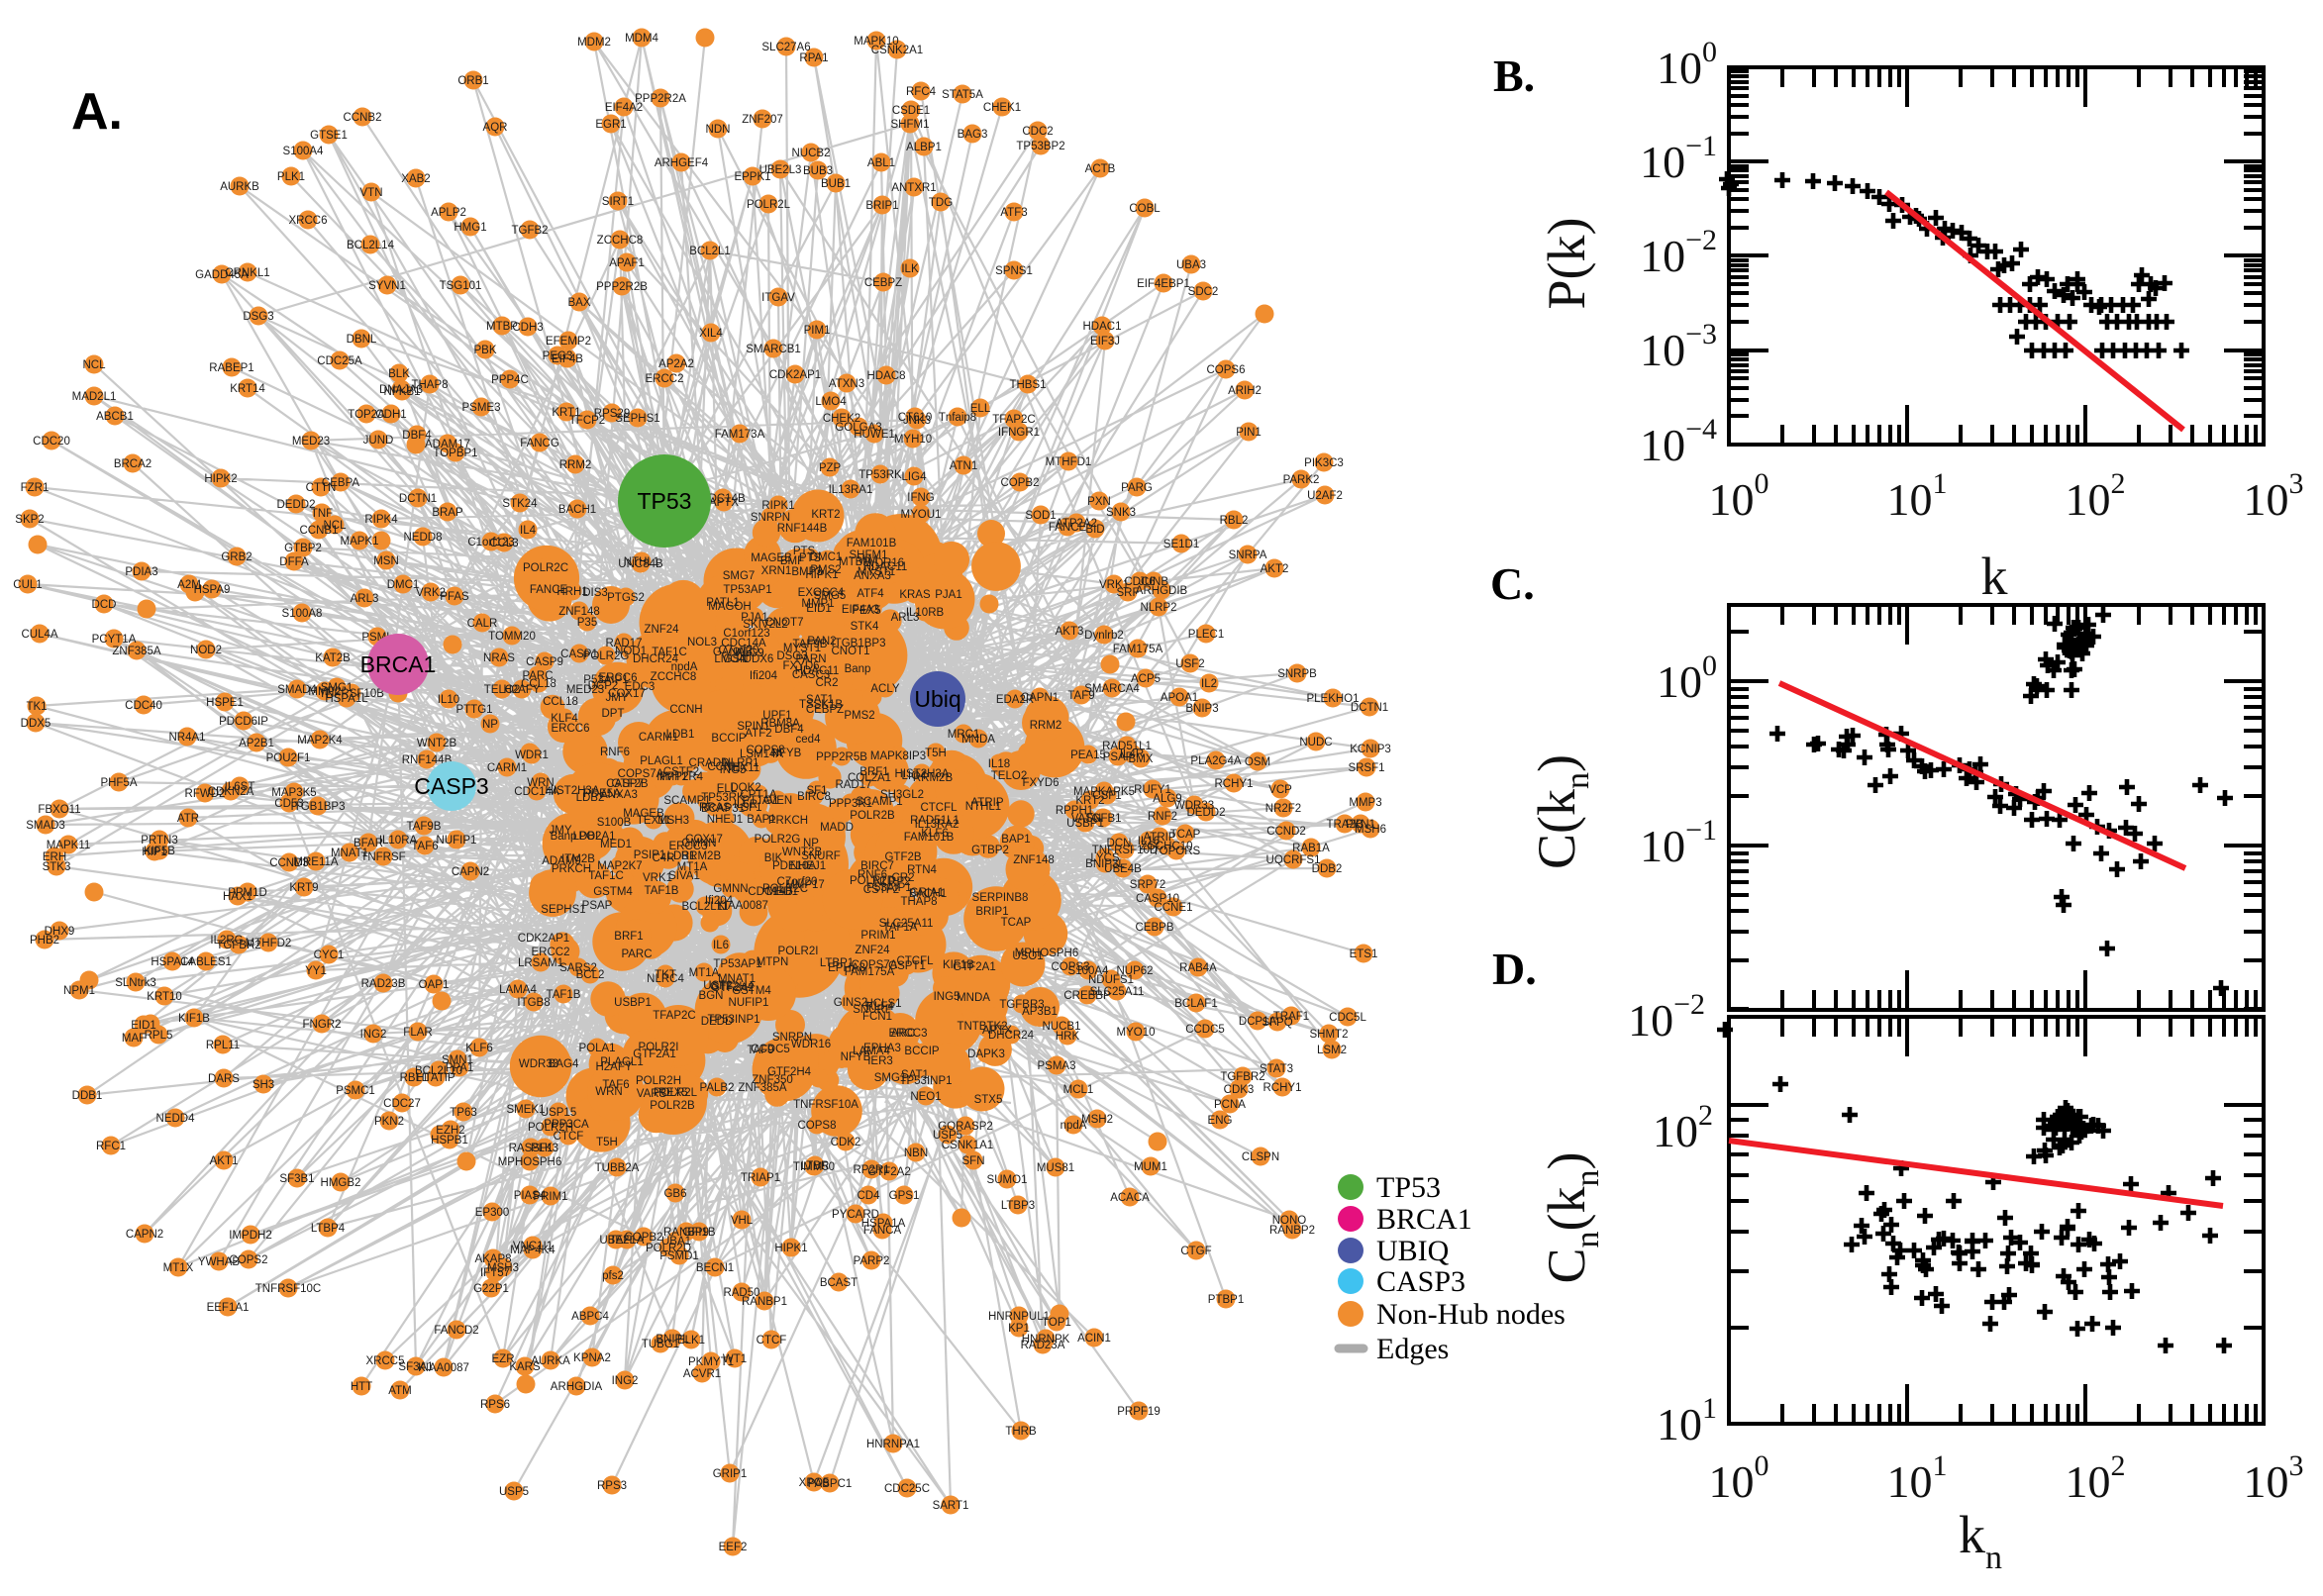 The width and height of the screenshot is (2323, 1596). I want to click on svg-text: ERCC6, so click(619, 678).